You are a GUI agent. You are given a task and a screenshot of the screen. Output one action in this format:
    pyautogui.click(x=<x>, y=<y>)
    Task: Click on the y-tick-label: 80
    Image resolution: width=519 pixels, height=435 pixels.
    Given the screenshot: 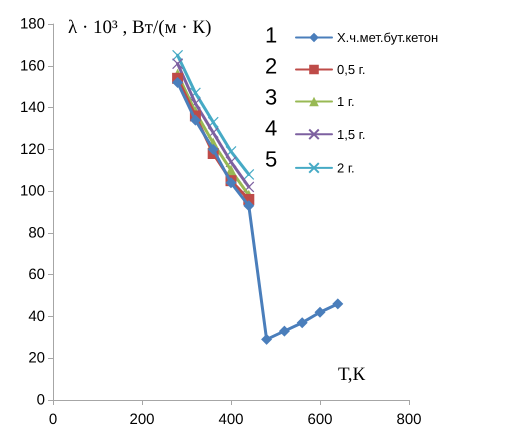 What is the action you would take?
    pyautogui.click(x=36, y=233)
    